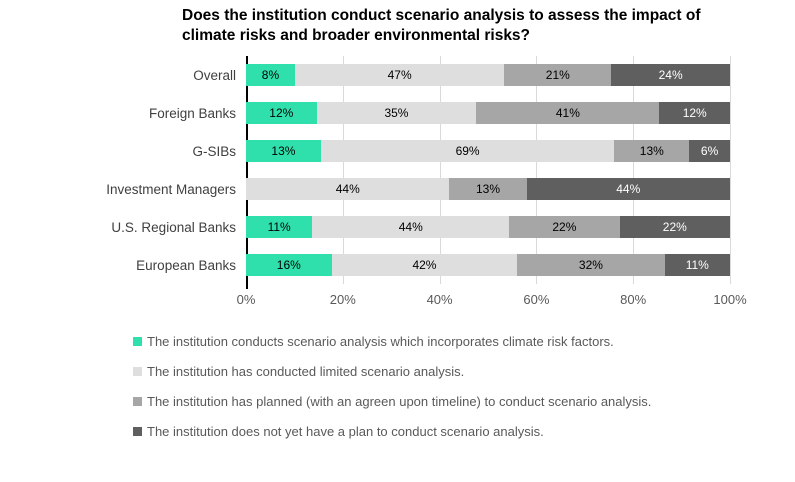 This screenshot has height=482, width=795. I want to click on bar-value-label: 69%, so click(467, 151).